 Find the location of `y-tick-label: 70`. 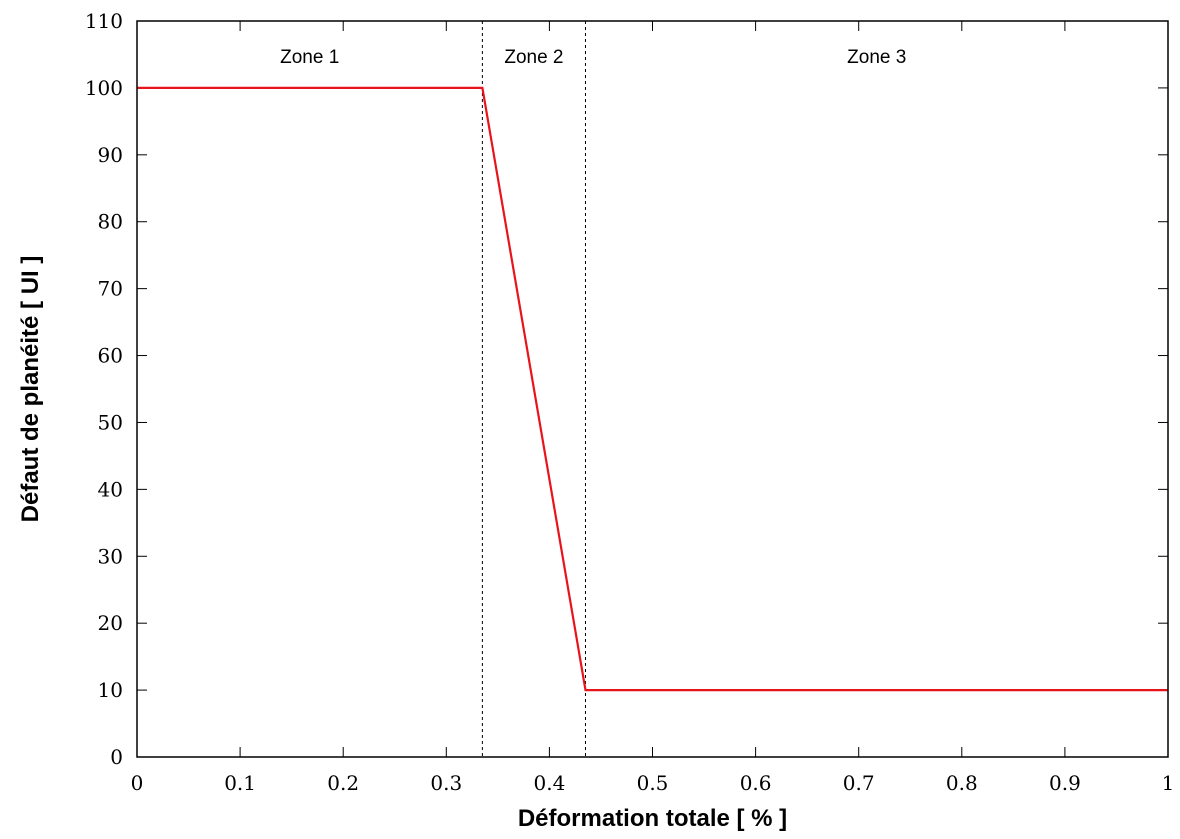

y-tick-label: 70 is located at coordinates (110, 289).